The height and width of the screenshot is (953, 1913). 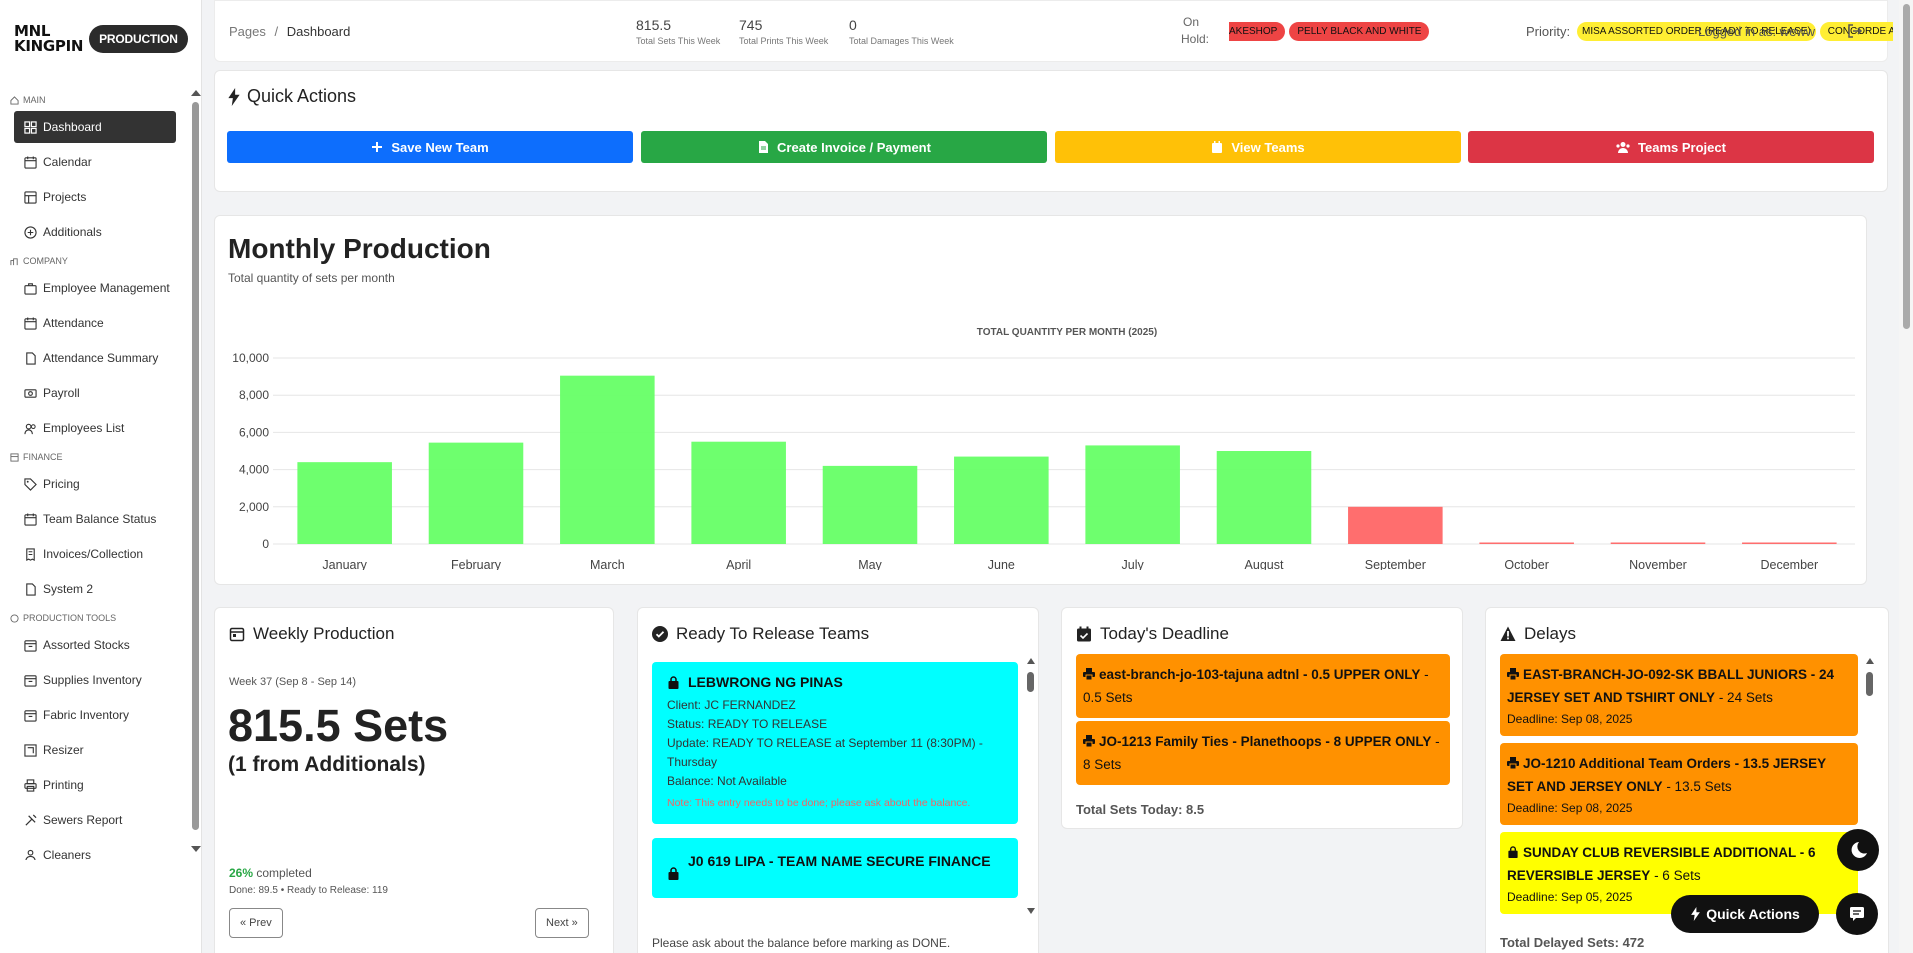 What do you see at coordinates (1258, 147) in the screenshot?
I see `view-teams-button: View Teams` at bounding box center [1258, 147].